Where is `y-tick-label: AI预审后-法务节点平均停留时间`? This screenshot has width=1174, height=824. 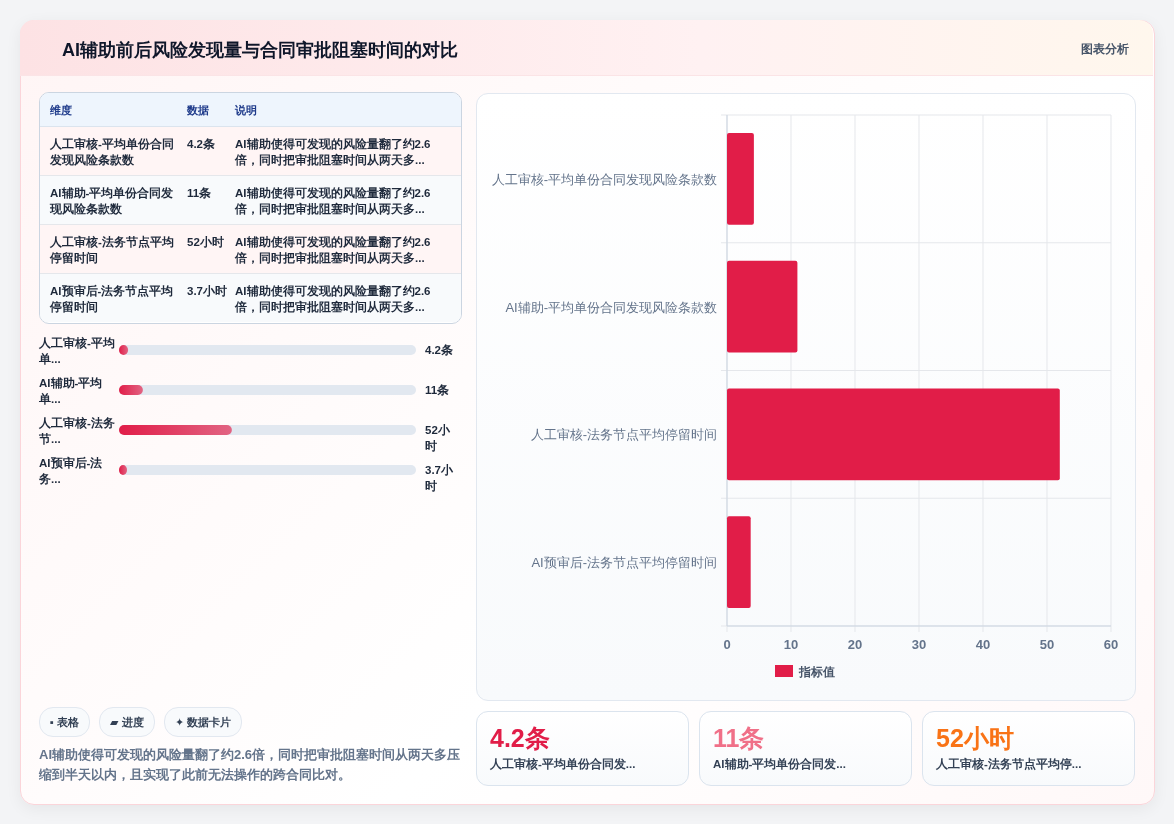
y-tick-label: AI预审后-法务节点平均停留时间 is located at coordinates (624, 563).